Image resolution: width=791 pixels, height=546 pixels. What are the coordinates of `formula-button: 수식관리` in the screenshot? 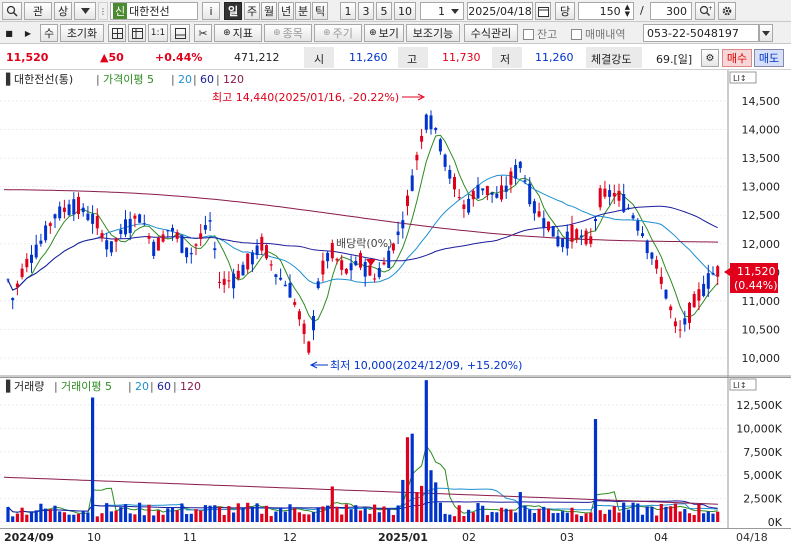 It's located at (491, 33).